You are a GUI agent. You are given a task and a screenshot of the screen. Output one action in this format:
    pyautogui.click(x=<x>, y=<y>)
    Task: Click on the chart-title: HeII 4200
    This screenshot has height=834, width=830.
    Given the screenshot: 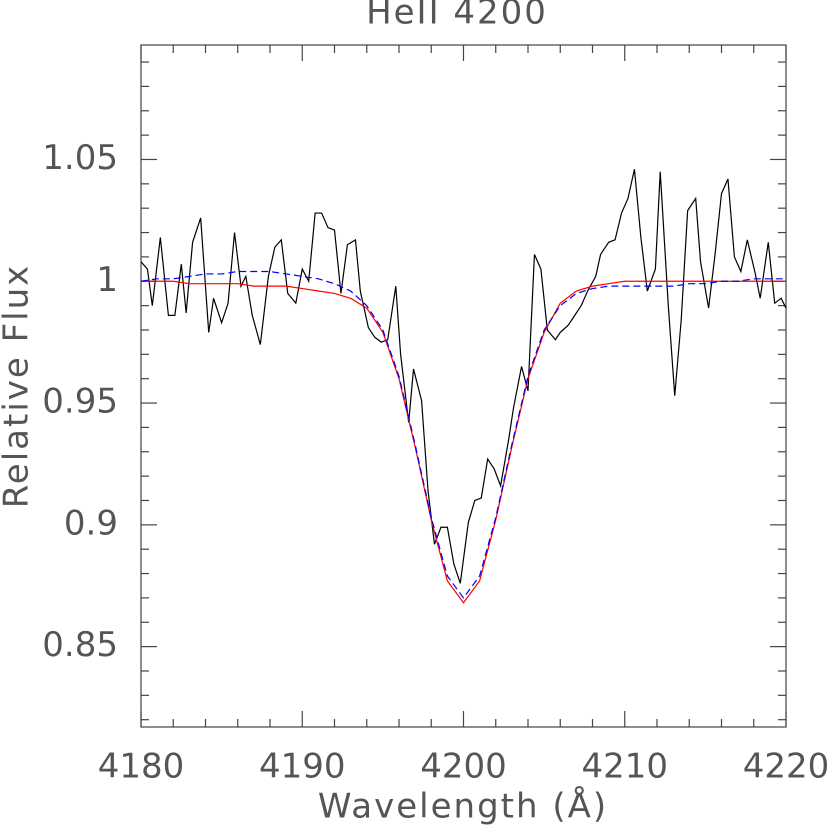 What is the action you would take?
    pyautogui.click(x=457, y=16)
    